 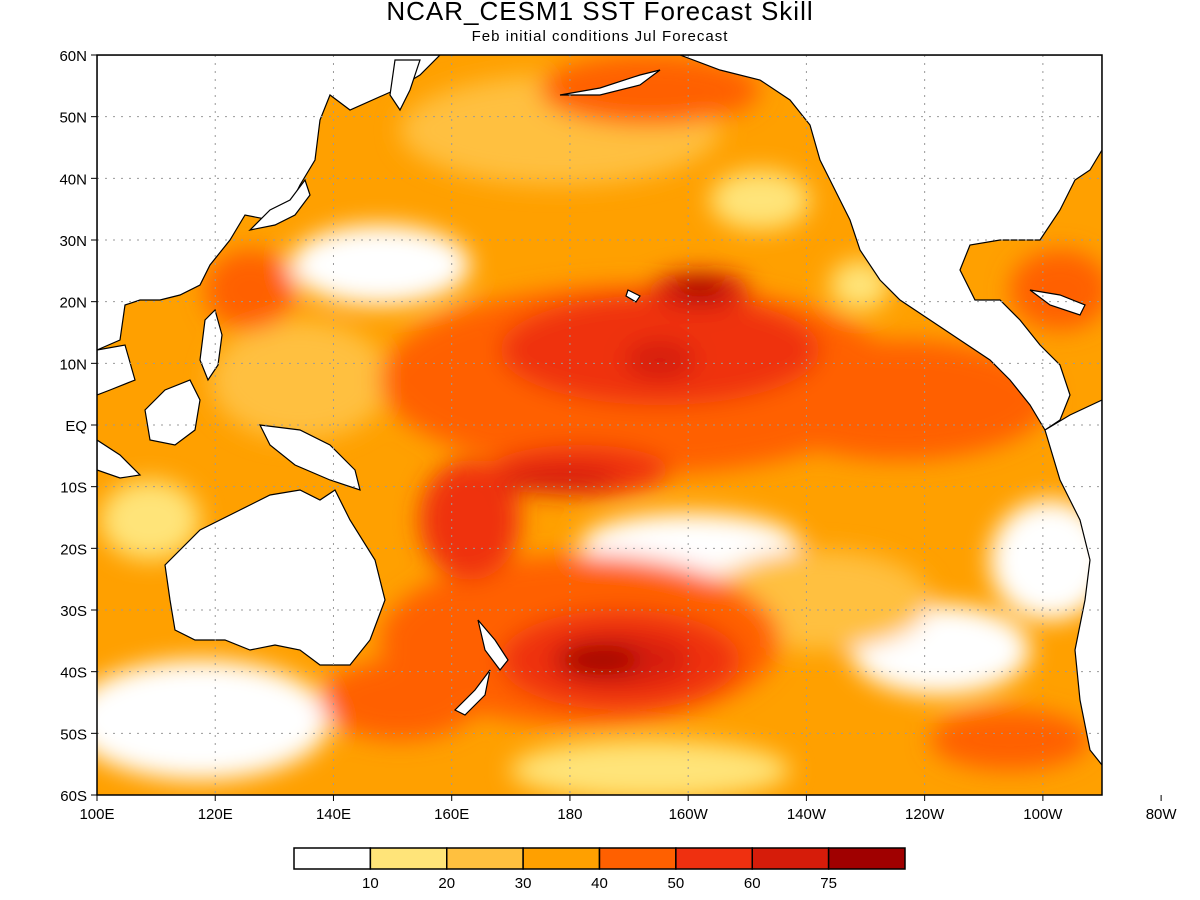 What do you see at coordinates (73, 673) in the screenshot?
I see `lat-tick-label: 40S` at bounding box center [73, 673].